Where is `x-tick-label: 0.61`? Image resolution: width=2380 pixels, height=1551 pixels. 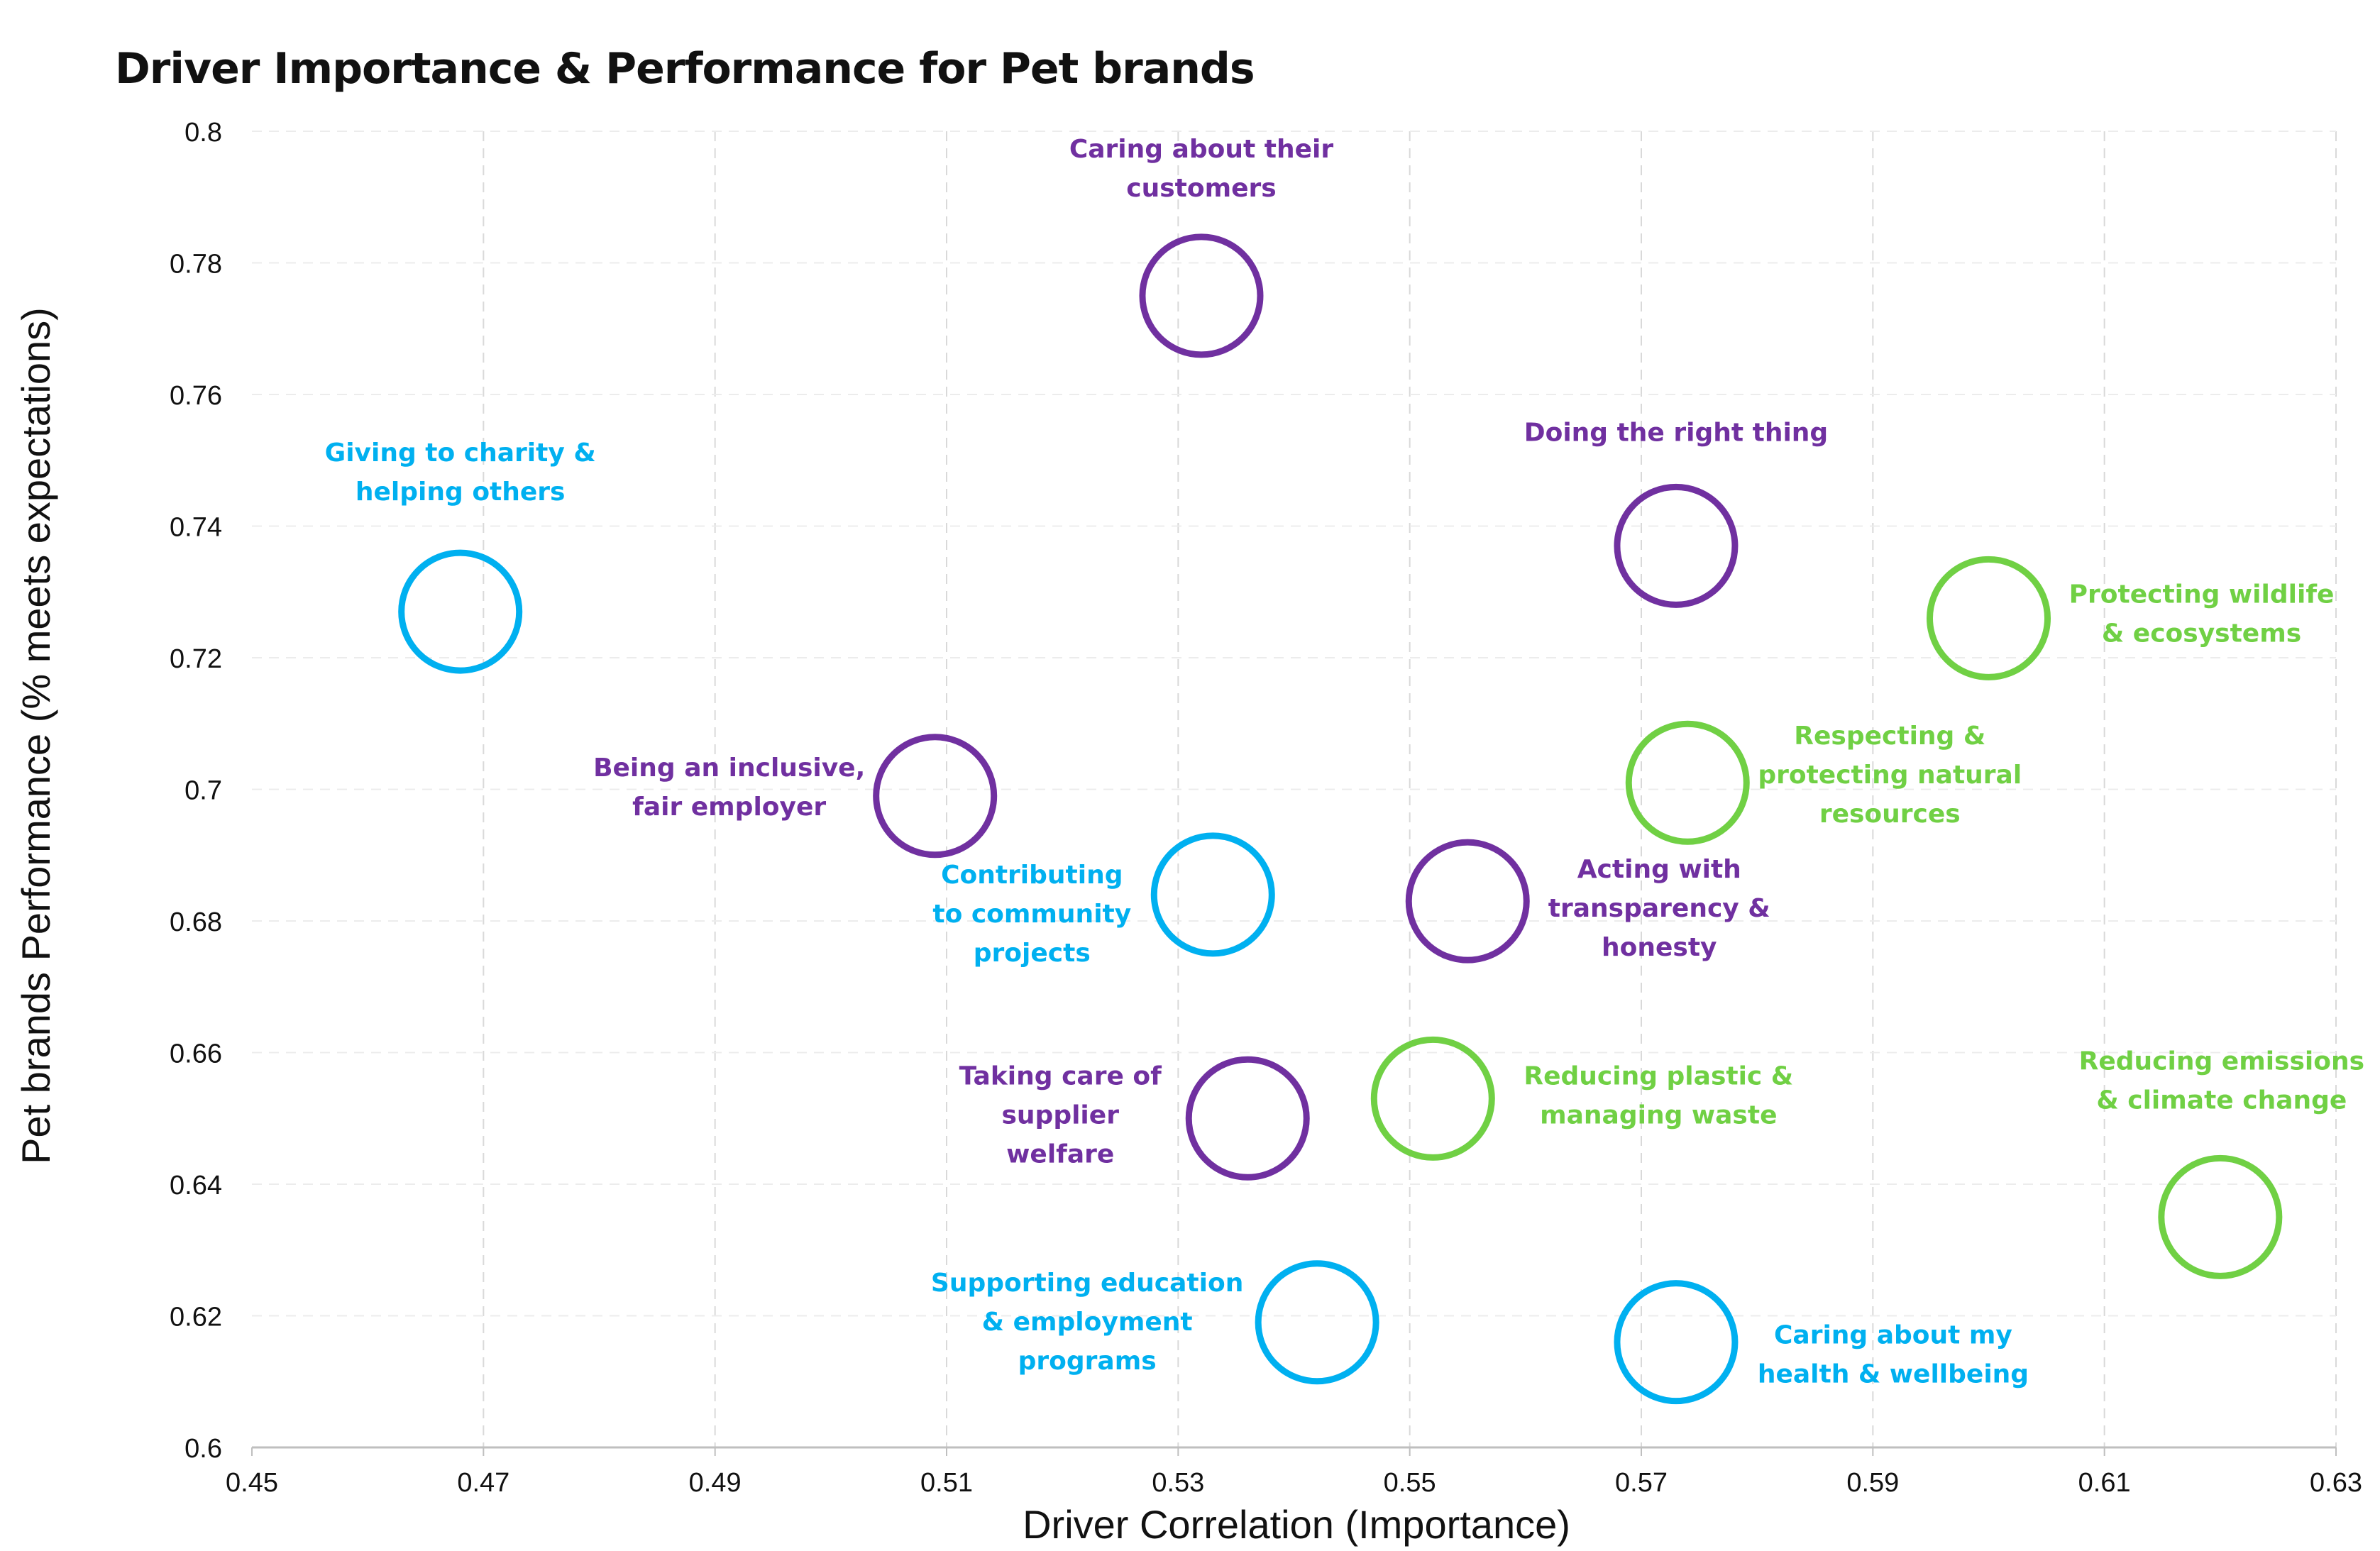 x-tick-label: 0.61 is located at coordinates (2104, 1483).